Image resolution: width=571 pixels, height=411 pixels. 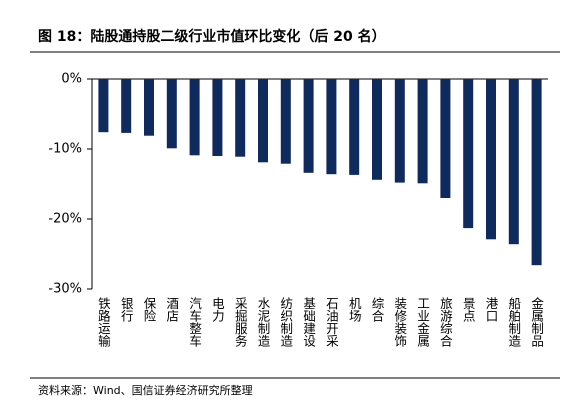 What do you see at coordinates (145, 390) in the screenshot?
I see `source: 资料来源：Wind、国信证券经济研究所整理` at bounding box center [145, 390].